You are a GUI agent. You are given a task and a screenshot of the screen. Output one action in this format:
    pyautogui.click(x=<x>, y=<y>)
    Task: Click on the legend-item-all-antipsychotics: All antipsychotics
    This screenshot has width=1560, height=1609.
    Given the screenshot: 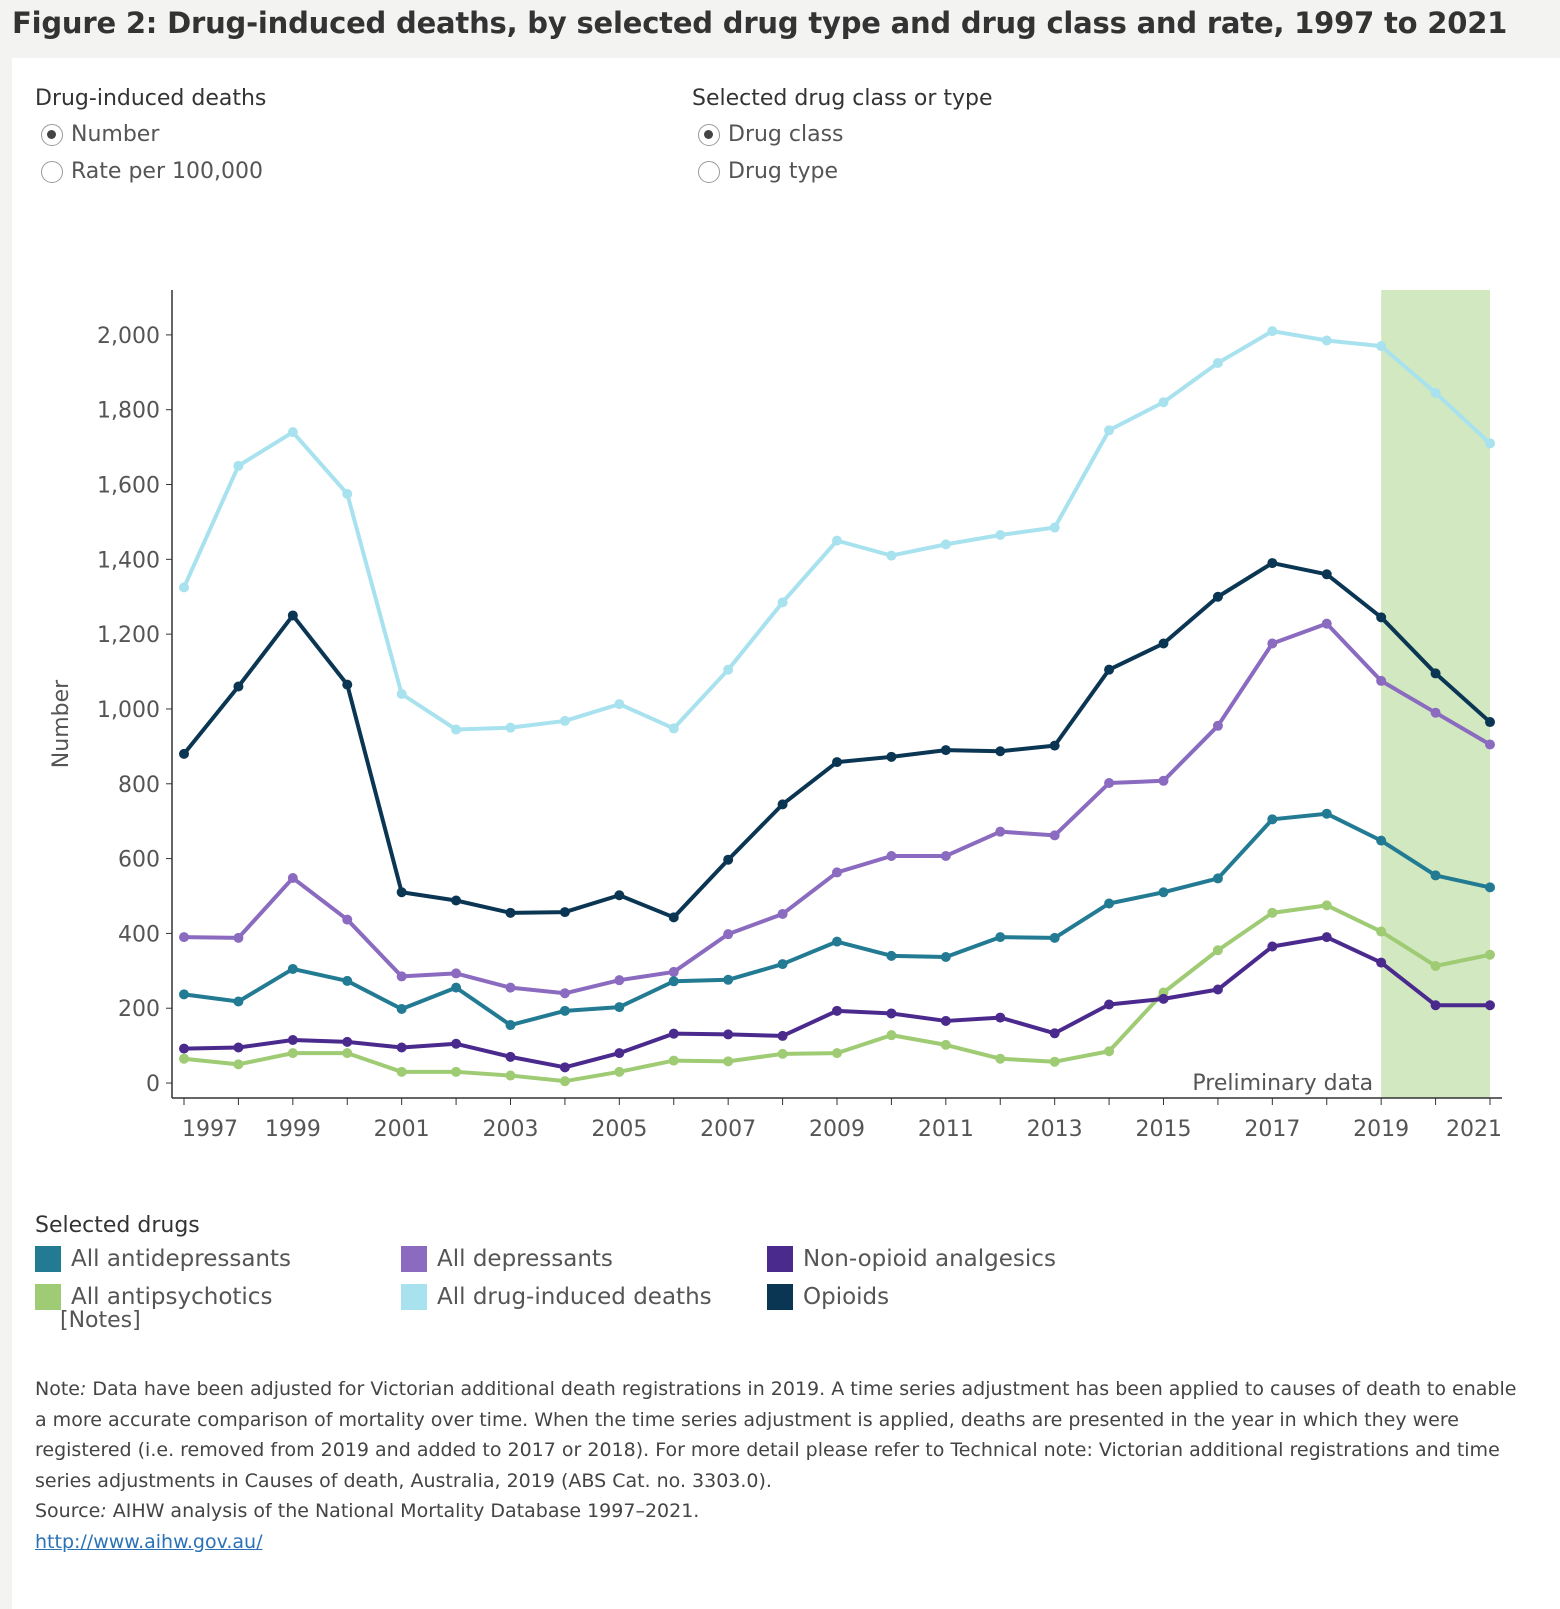 What is the action you would take?
    pyautogui.click(x=218, y=1297)
    